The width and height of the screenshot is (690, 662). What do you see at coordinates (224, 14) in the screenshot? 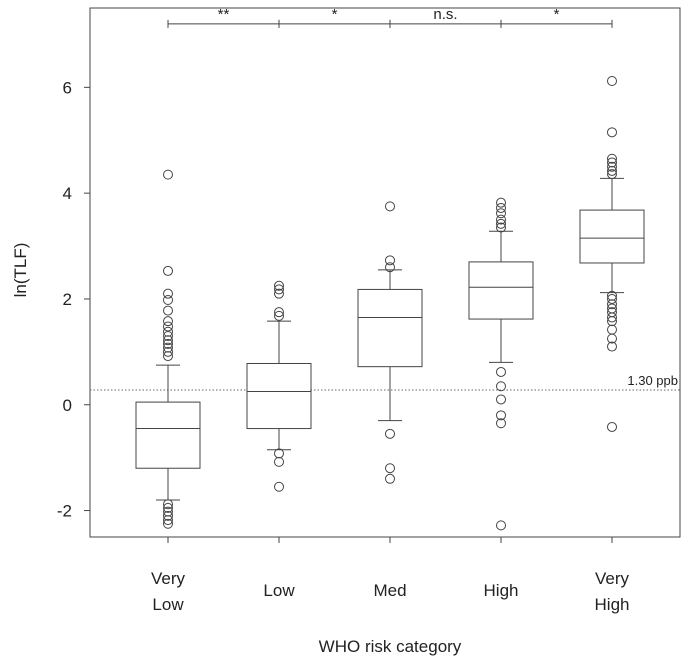
I see `significance-label: **` at bounding box center [224, 14].